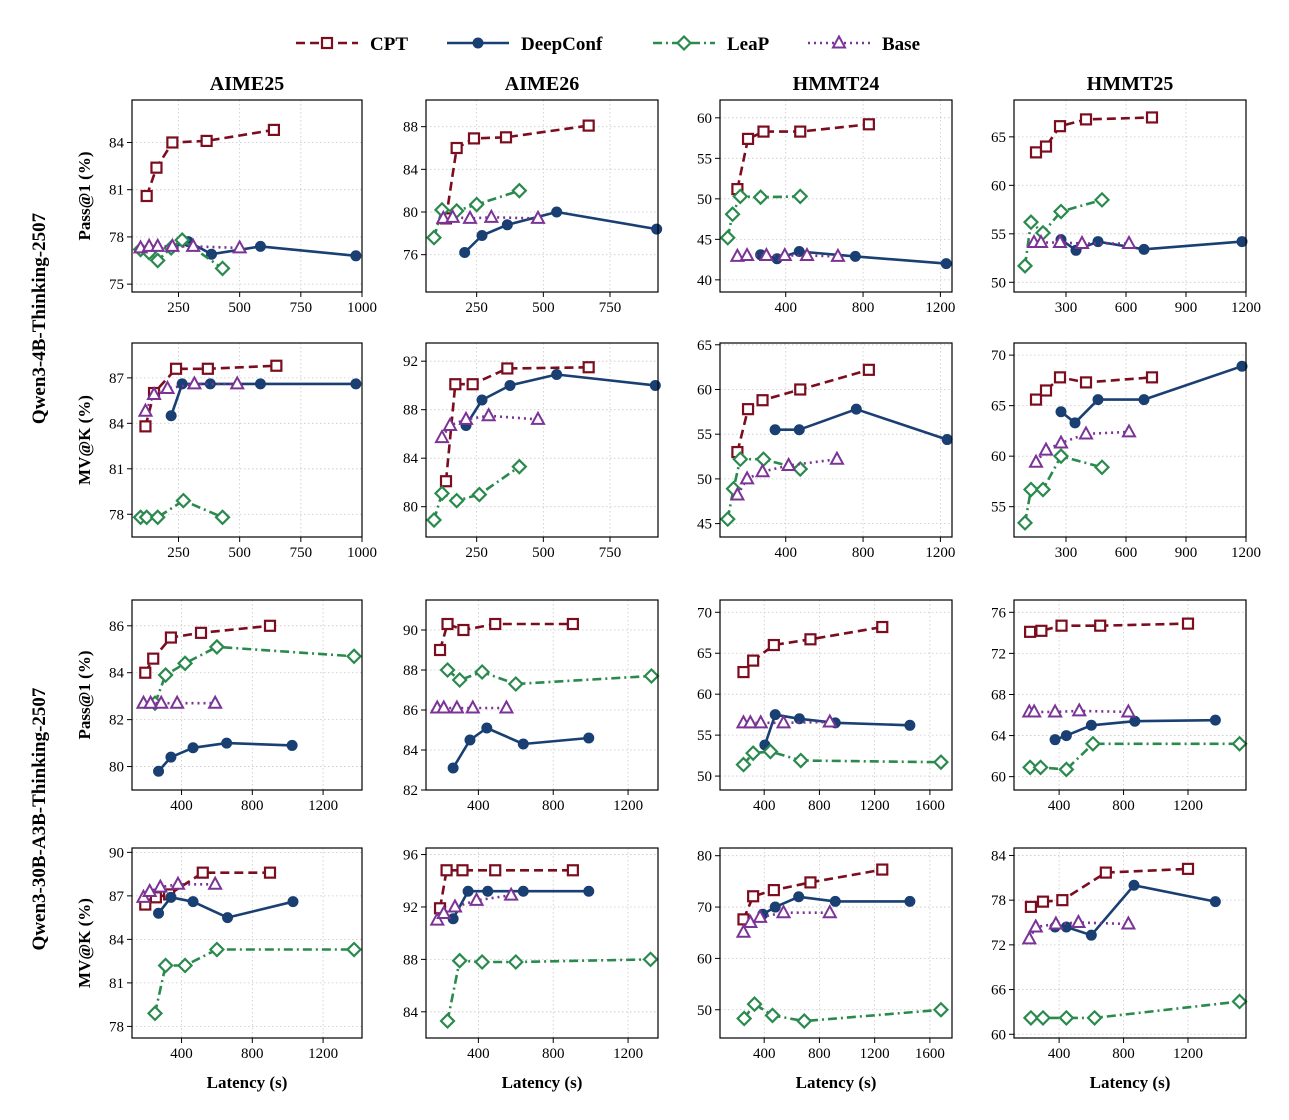 This screenshot has height=1120, width=1289. Describe the element at coordinates (704, 1011) in the screenshot. I see `y-tick-label: 50` at that location.